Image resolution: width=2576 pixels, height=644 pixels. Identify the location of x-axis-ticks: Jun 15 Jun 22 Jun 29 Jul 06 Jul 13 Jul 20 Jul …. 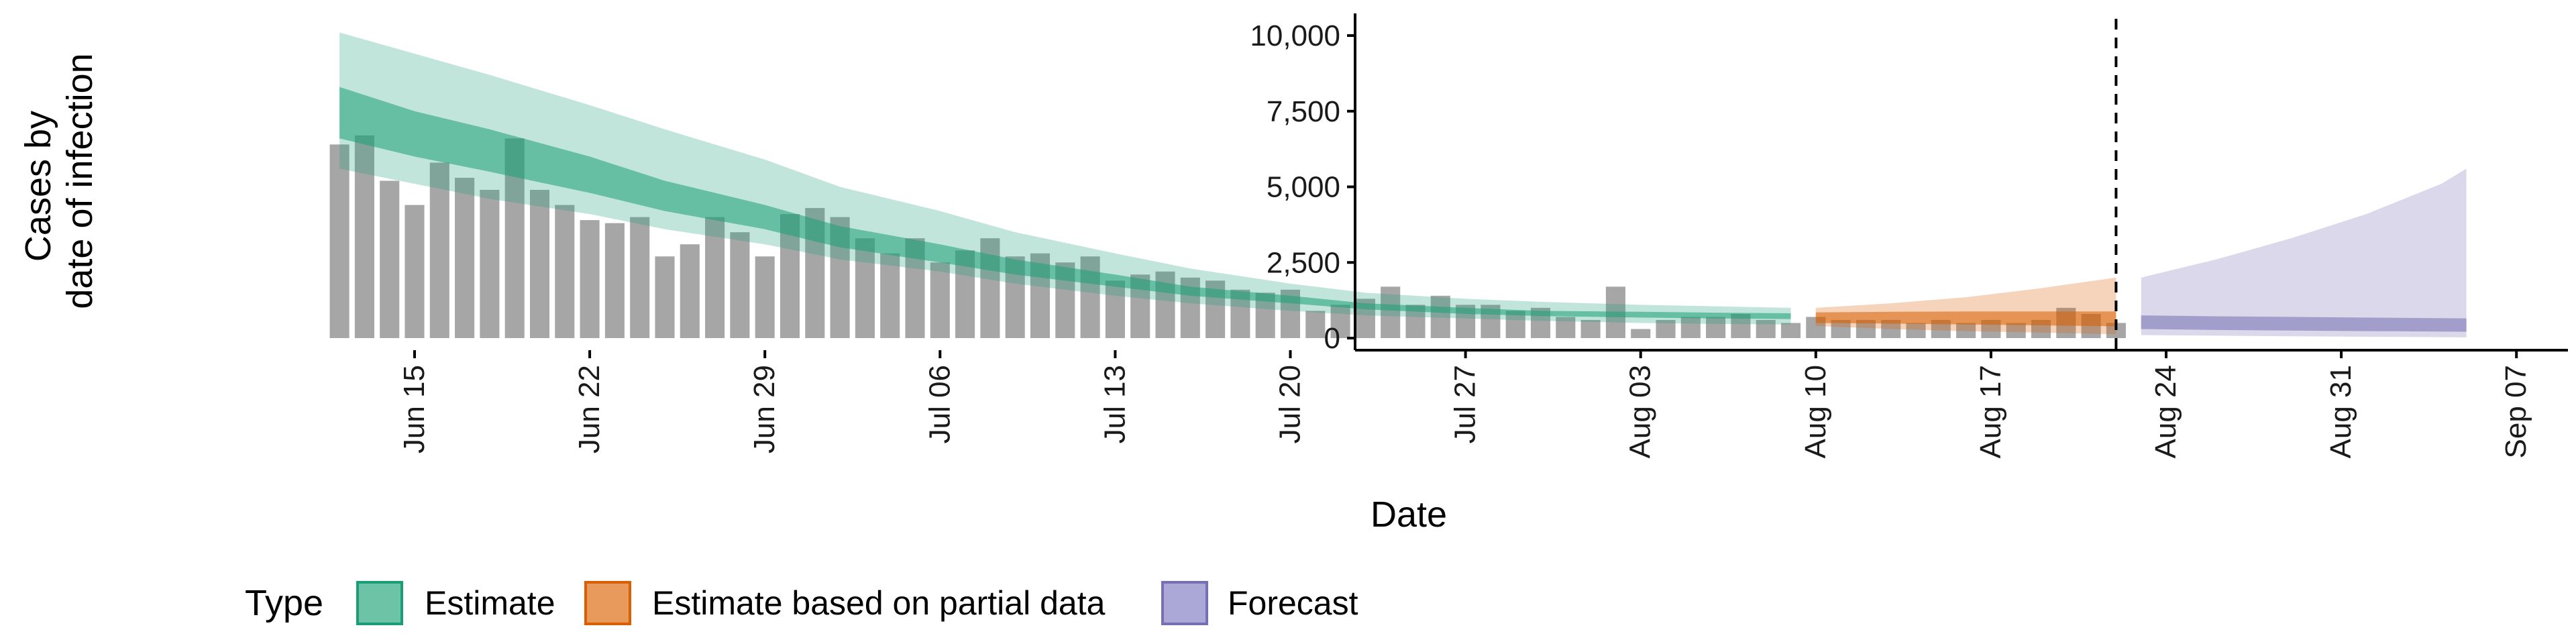
(1465, 404).